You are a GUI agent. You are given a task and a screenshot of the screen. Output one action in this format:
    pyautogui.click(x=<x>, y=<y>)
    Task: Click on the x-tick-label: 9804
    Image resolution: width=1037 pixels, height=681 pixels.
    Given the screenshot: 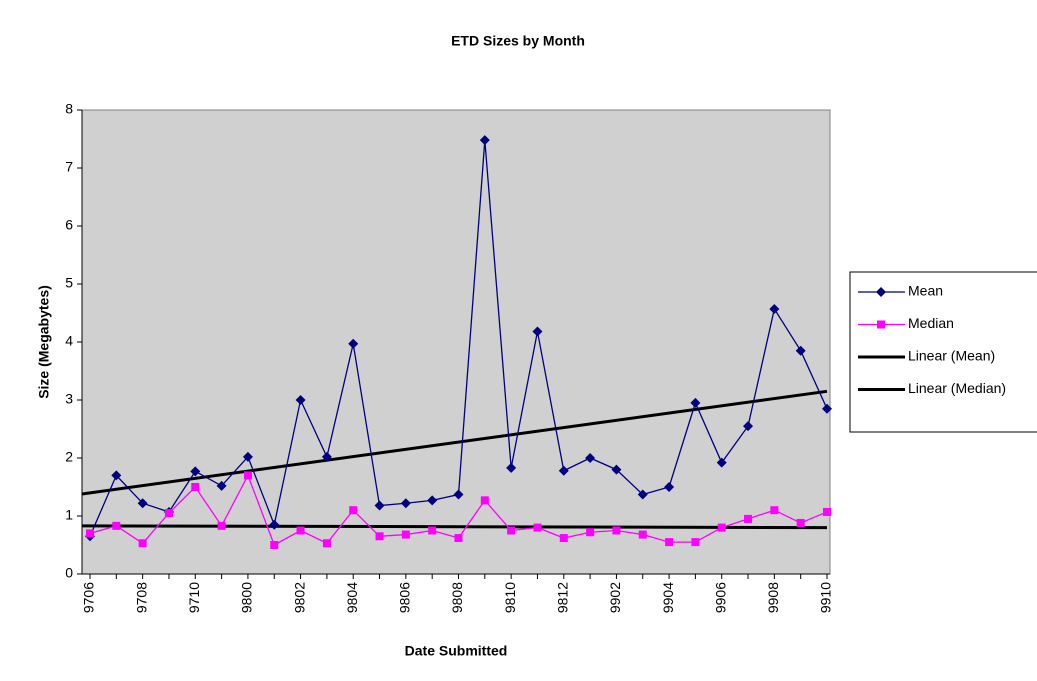 What is the action you would take?
    pyautogui.click(x=352, y=597)
    